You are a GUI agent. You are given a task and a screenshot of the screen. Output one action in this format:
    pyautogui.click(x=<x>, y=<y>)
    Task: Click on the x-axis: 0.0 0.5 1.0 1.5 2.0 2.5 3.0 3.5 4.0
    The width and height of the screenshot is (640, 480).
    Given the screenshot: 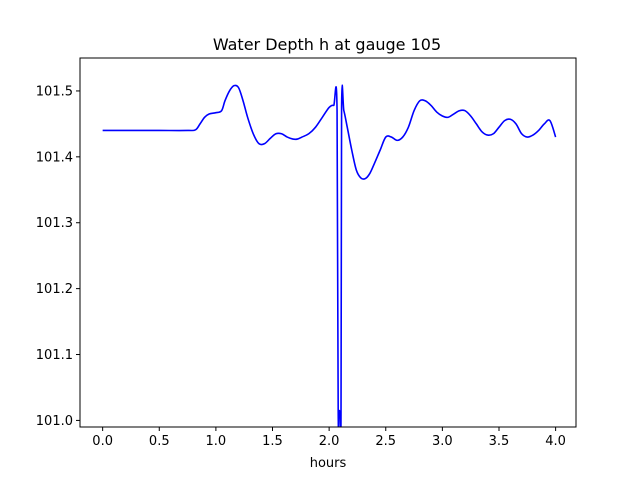 What is the action you would take?
    pyautogui.click(x=329, y=438)
    